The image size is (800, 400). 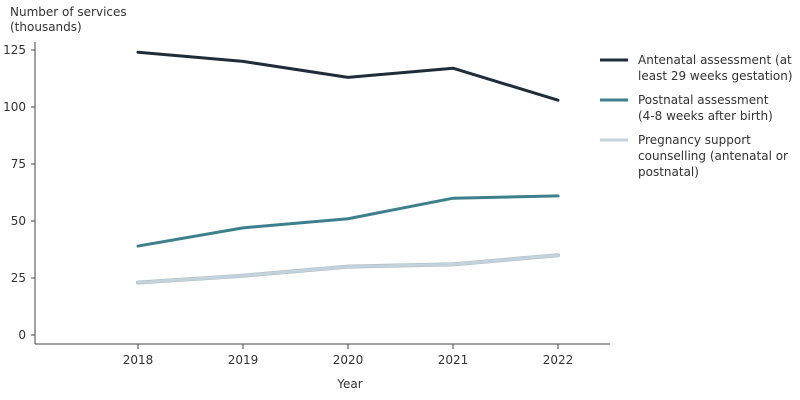 What do you see at coordinates (715, 76) in the screenshot?
I see `legend-label: least 29 weeks gestation)` at bounding box center [715, 76].